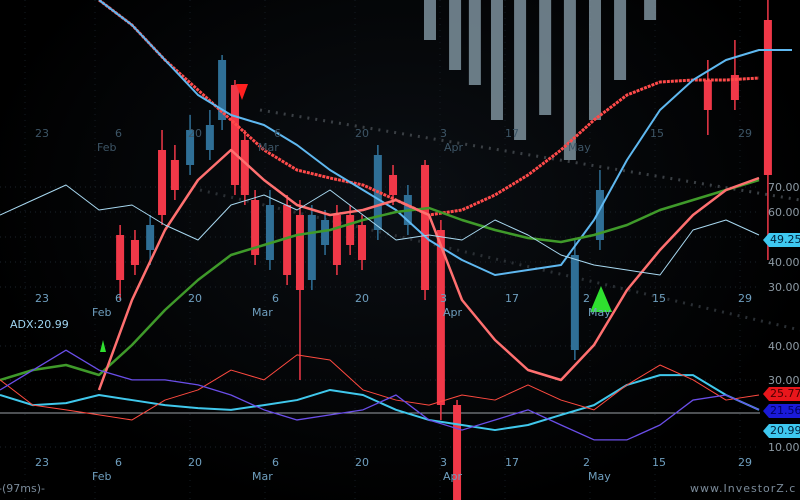  Describe the element at coordinates (784, 212) in the screenshot. I see `price-y-tick: 60.00` at that location.